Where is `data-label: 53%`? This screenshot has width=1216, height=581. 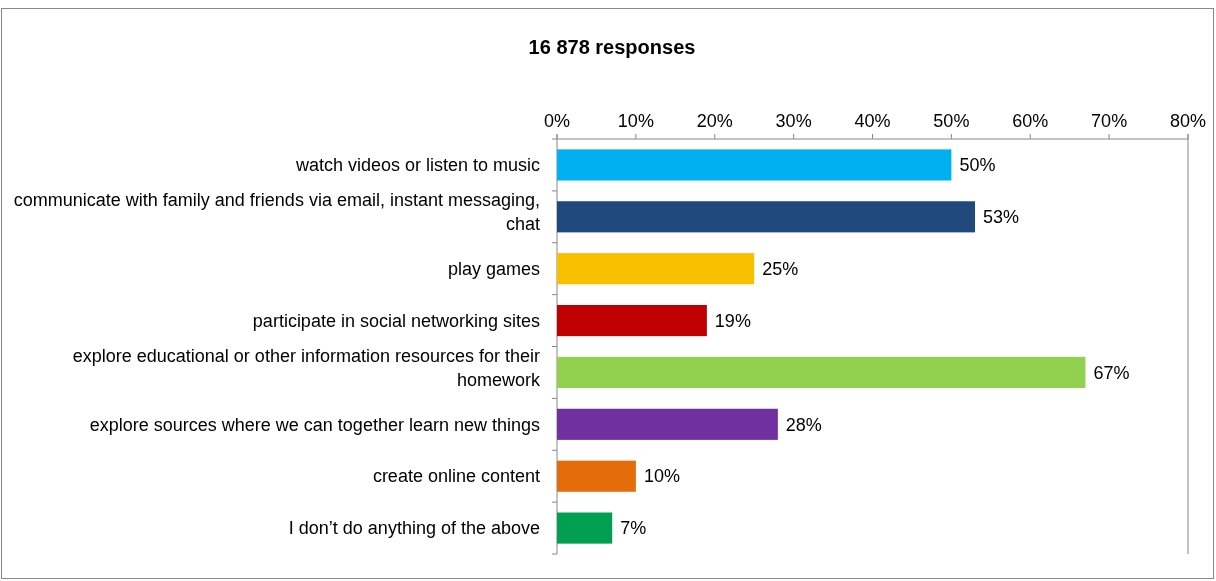 data-label: 53% is located at coordinates (1001, 217).